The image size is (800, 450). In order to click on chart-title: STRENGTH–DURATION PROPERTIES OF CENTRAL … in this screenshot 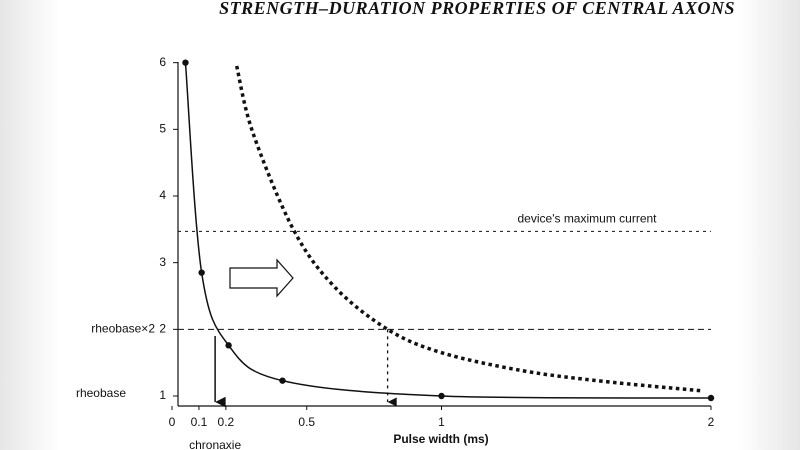, I will do `click(477, 9)`.